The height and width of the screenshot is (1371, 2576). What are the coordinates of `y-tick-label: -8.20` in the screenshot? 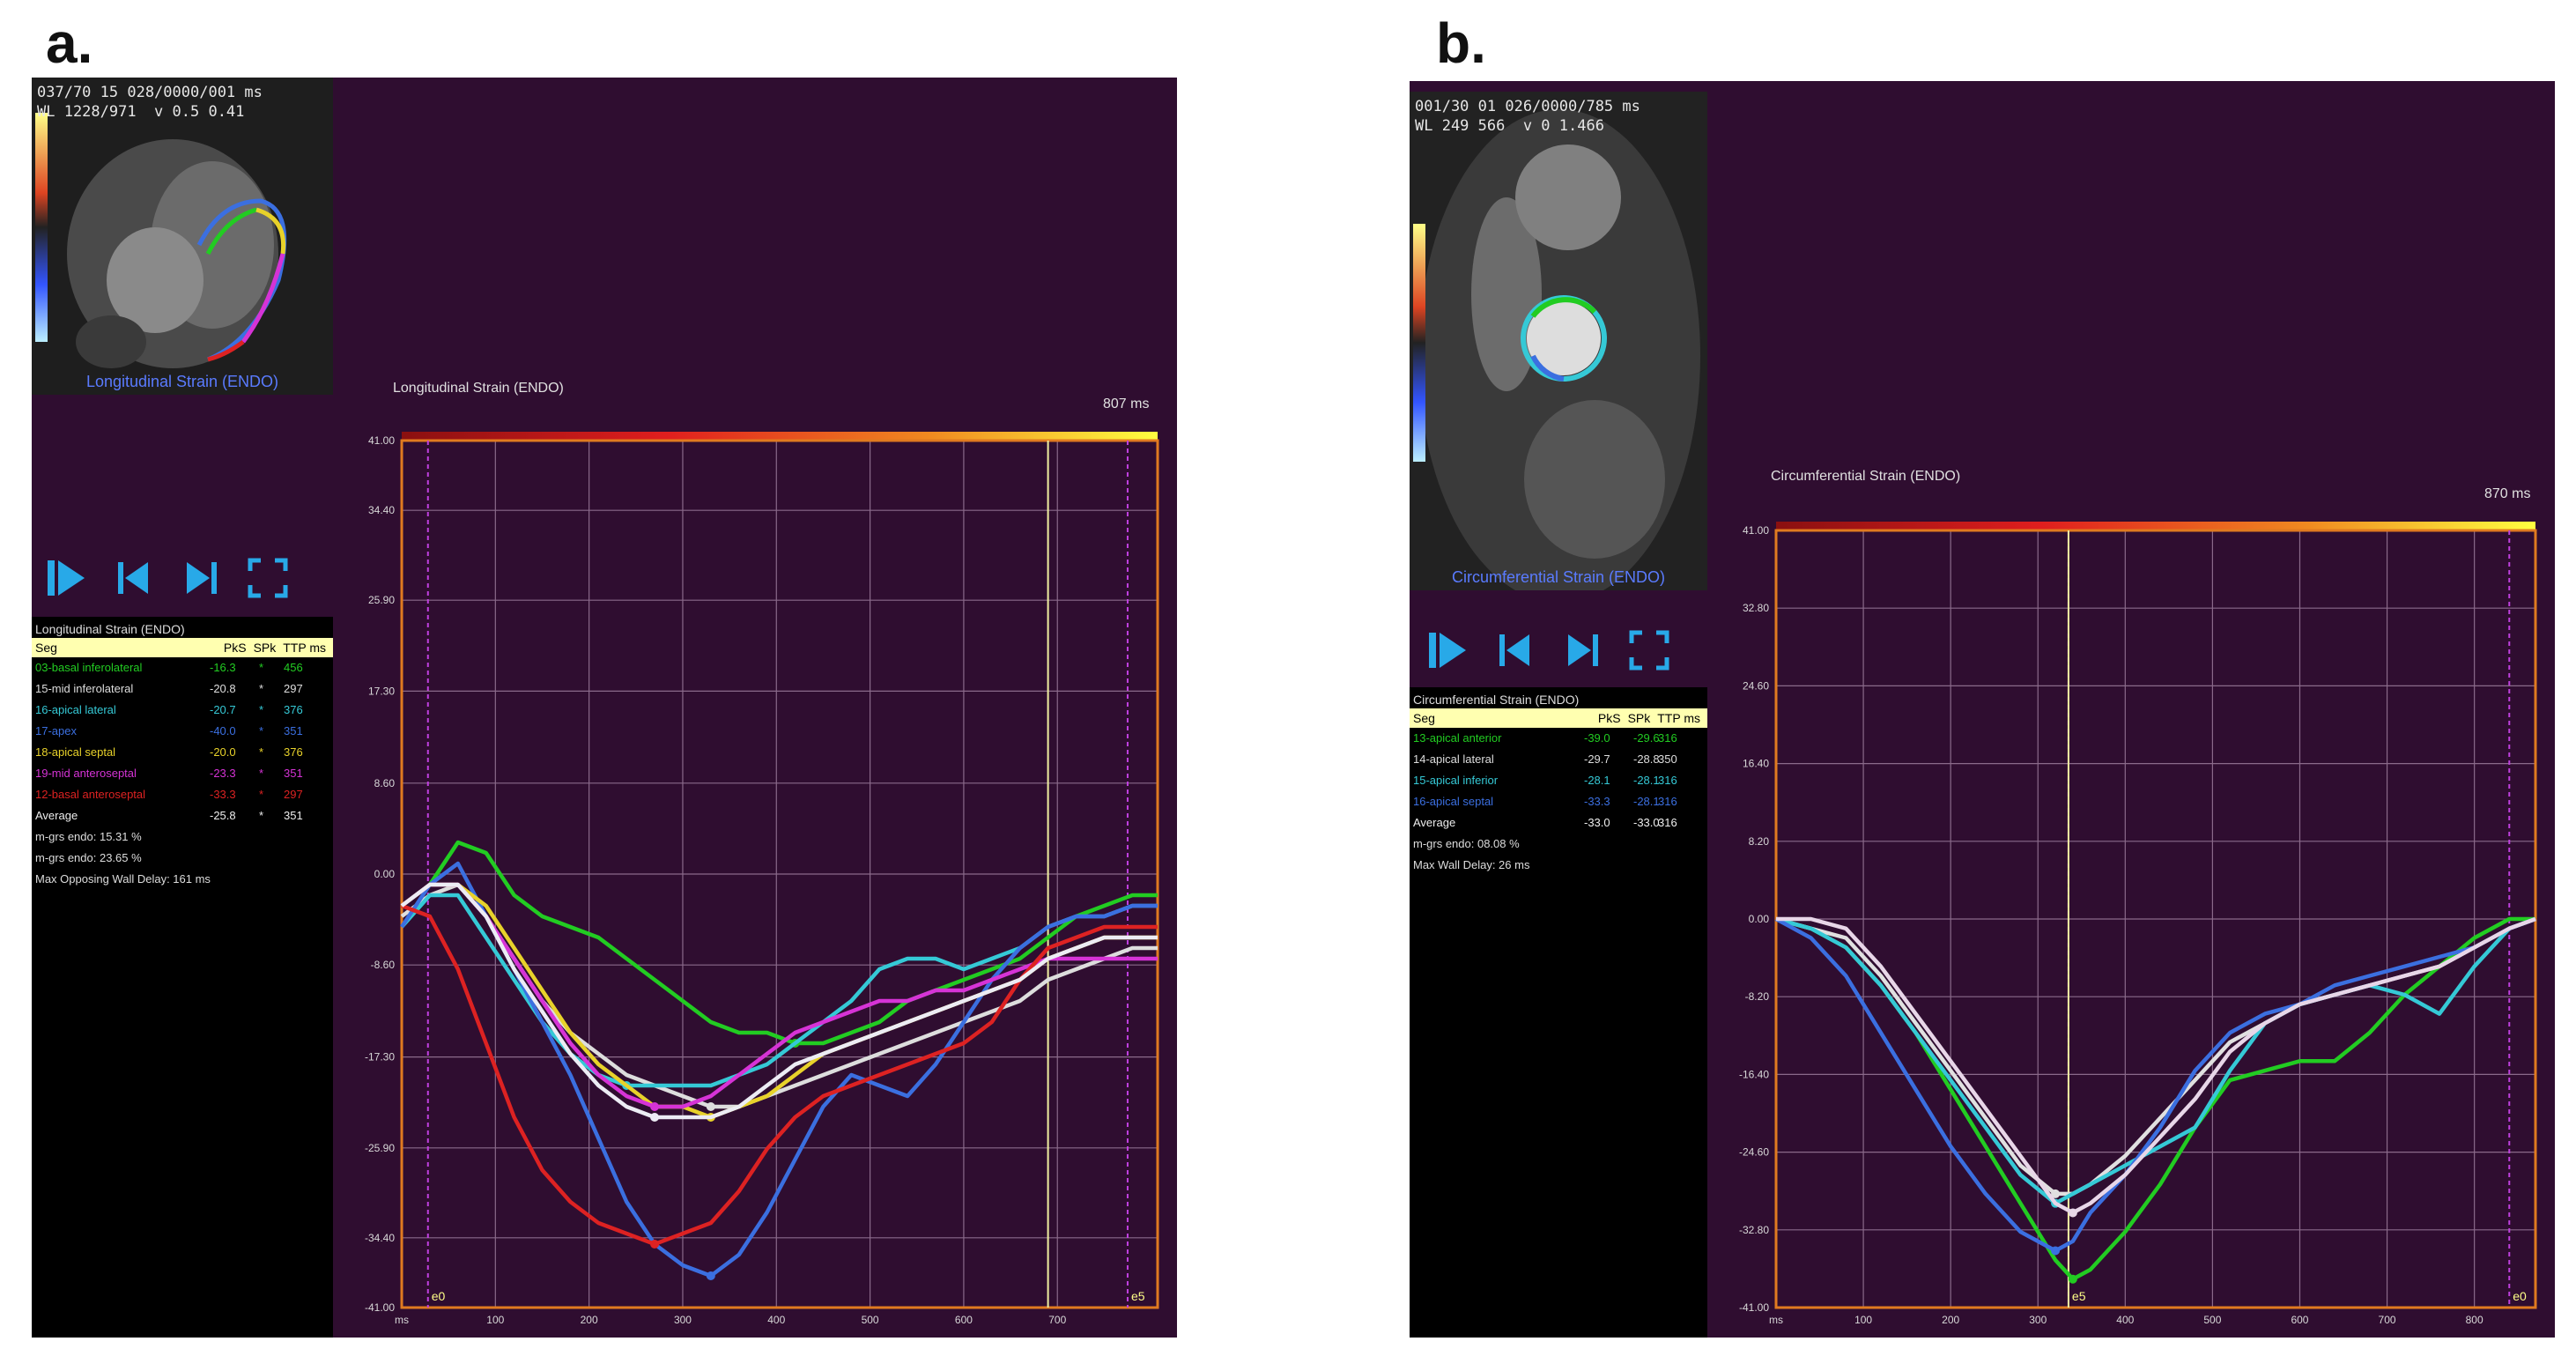 It's located at (1758, 997).